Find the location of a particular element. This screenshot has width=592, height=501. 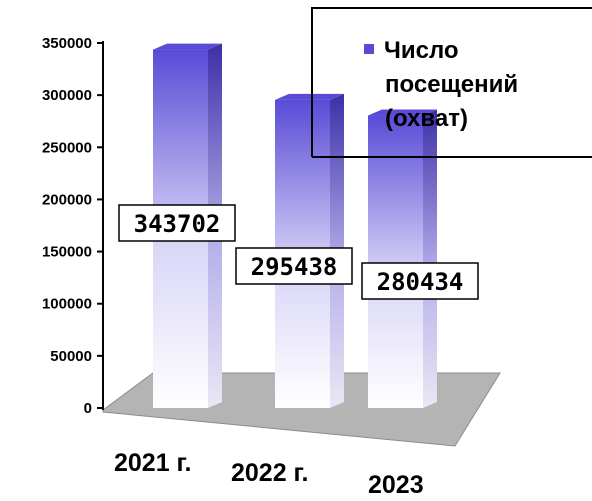

legend: Число посещений (охват) is located at coordinates (451, 82).